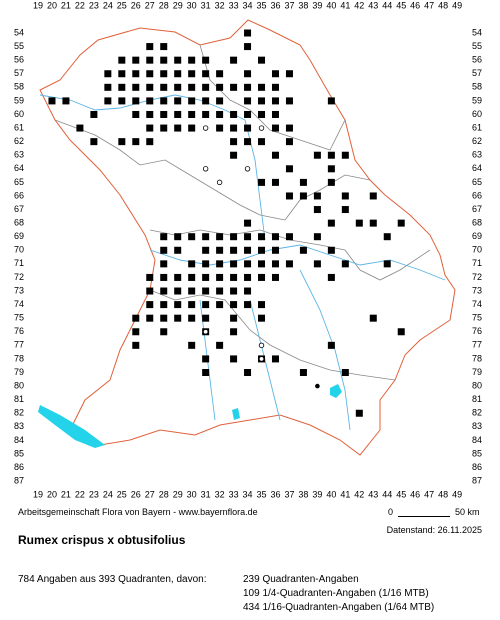  Describe the element at coordinates (429, 494) in the screenshot. I see `x-tick-label: 47` at that location.